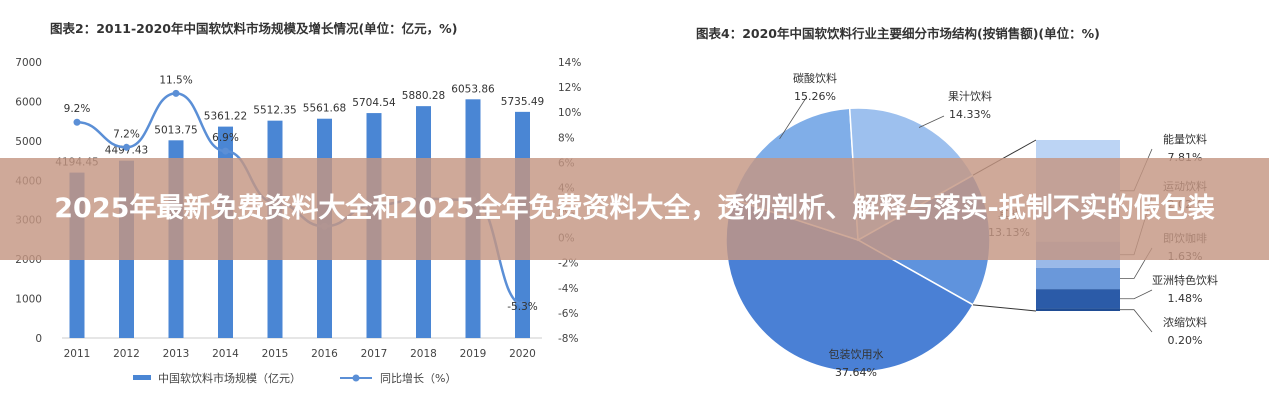  Describe the element at coordinates (569, 113) in the screenshot. I see `right-y-tick: 10%` at that location.